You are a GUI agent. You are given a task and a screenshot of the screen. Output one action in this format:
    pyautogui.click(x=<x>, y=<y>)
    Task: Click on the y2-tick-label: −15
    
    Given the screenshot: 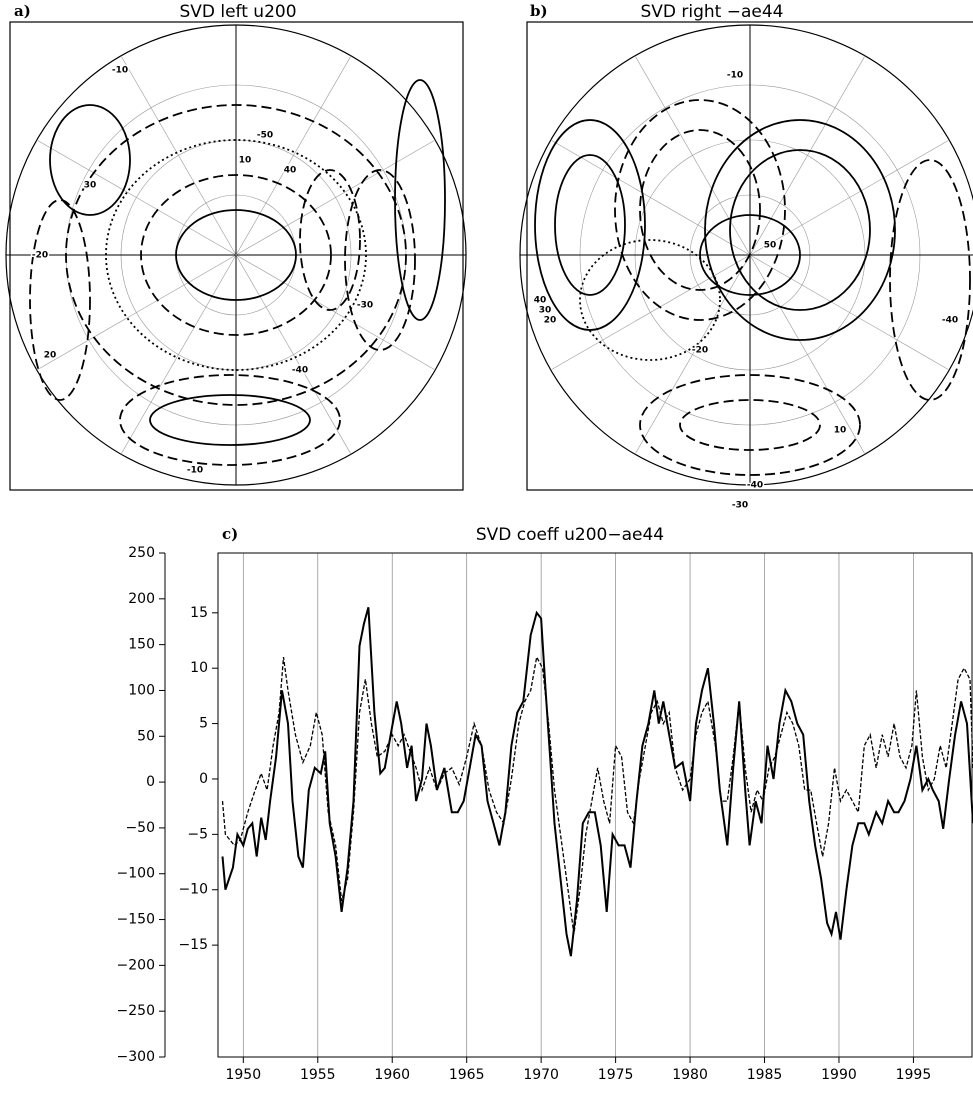 What is the action you would take?
    pyautogui.click(x=193, y=945)
    